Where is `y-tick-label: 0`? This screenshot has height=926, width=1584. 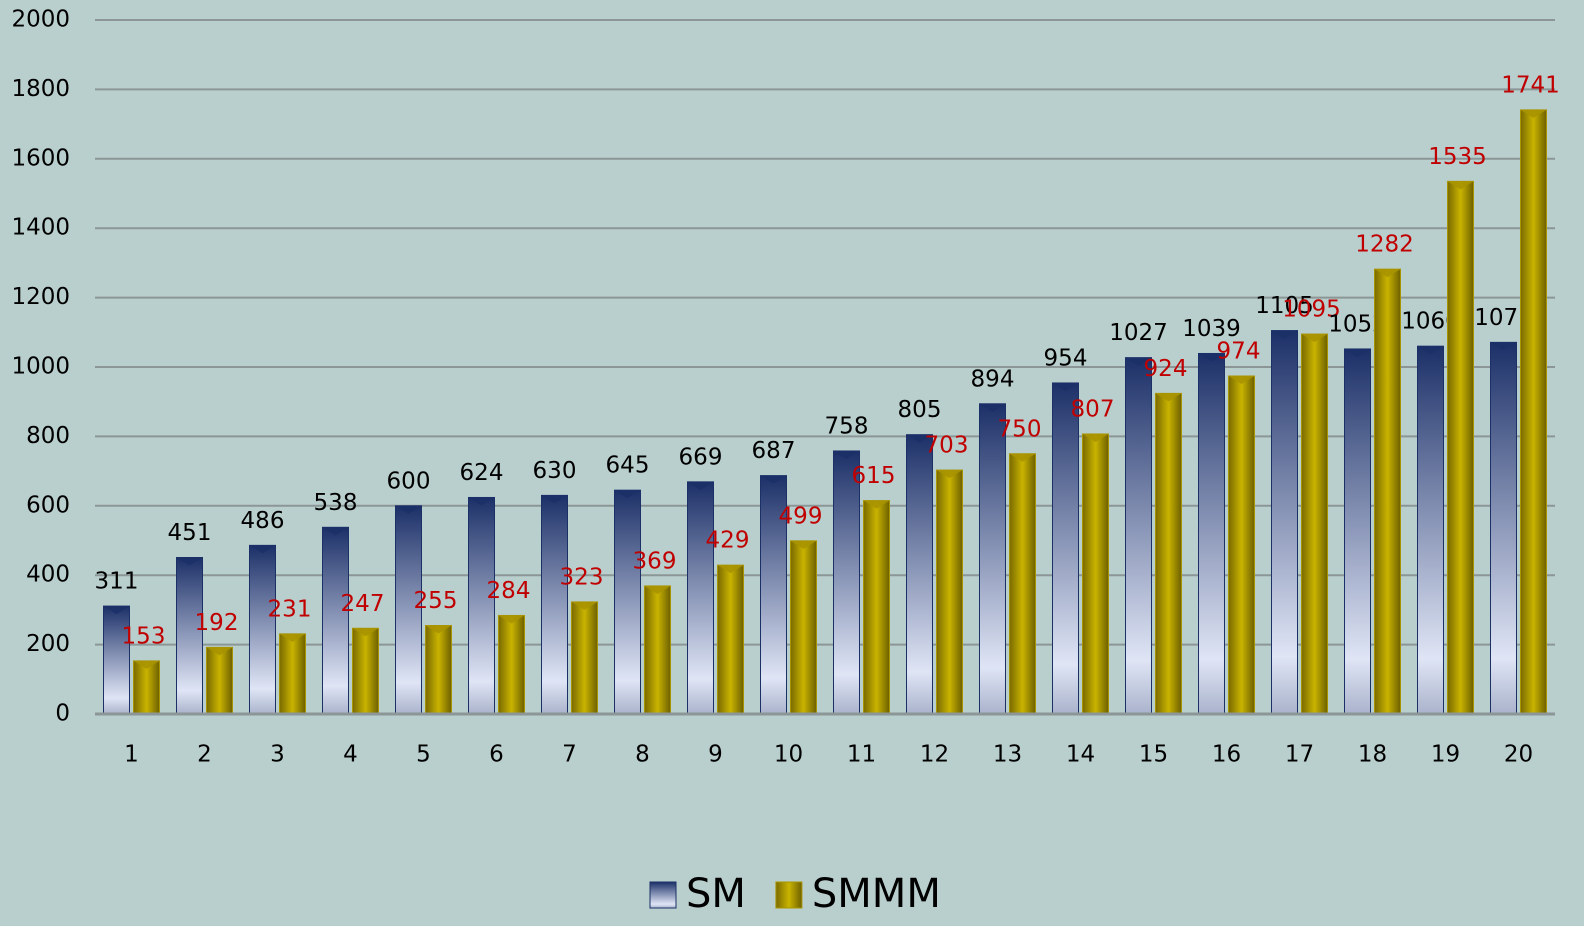 y-tick-label: 0 is located at coordinates (62, 714).